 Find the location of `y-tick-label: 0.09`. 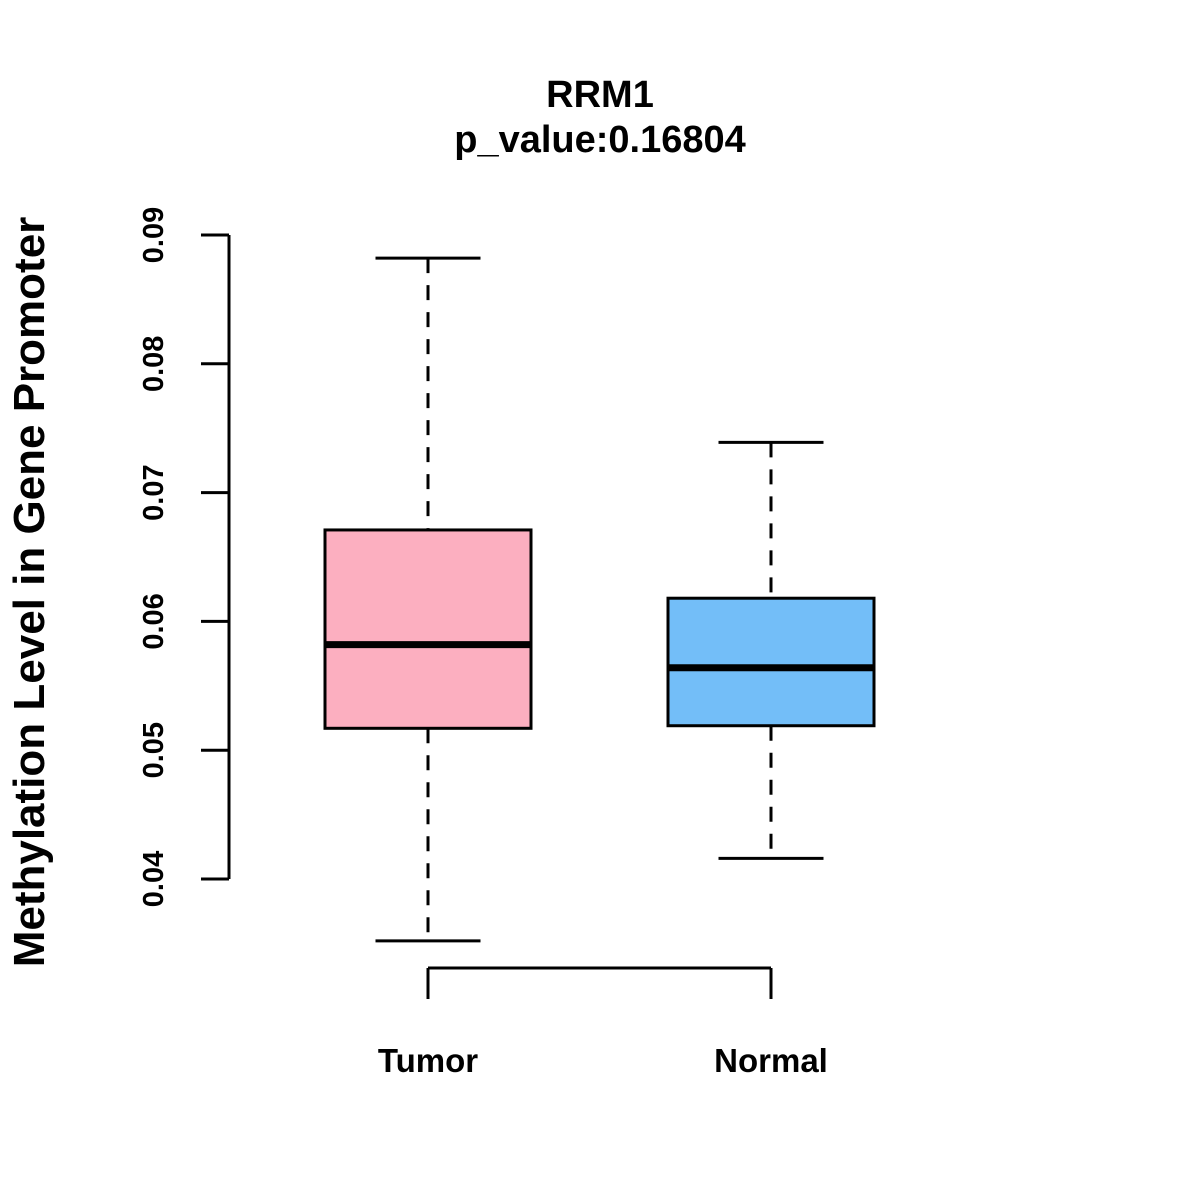

y-tick-label: 0.09 is located at coordinates (154, 235).